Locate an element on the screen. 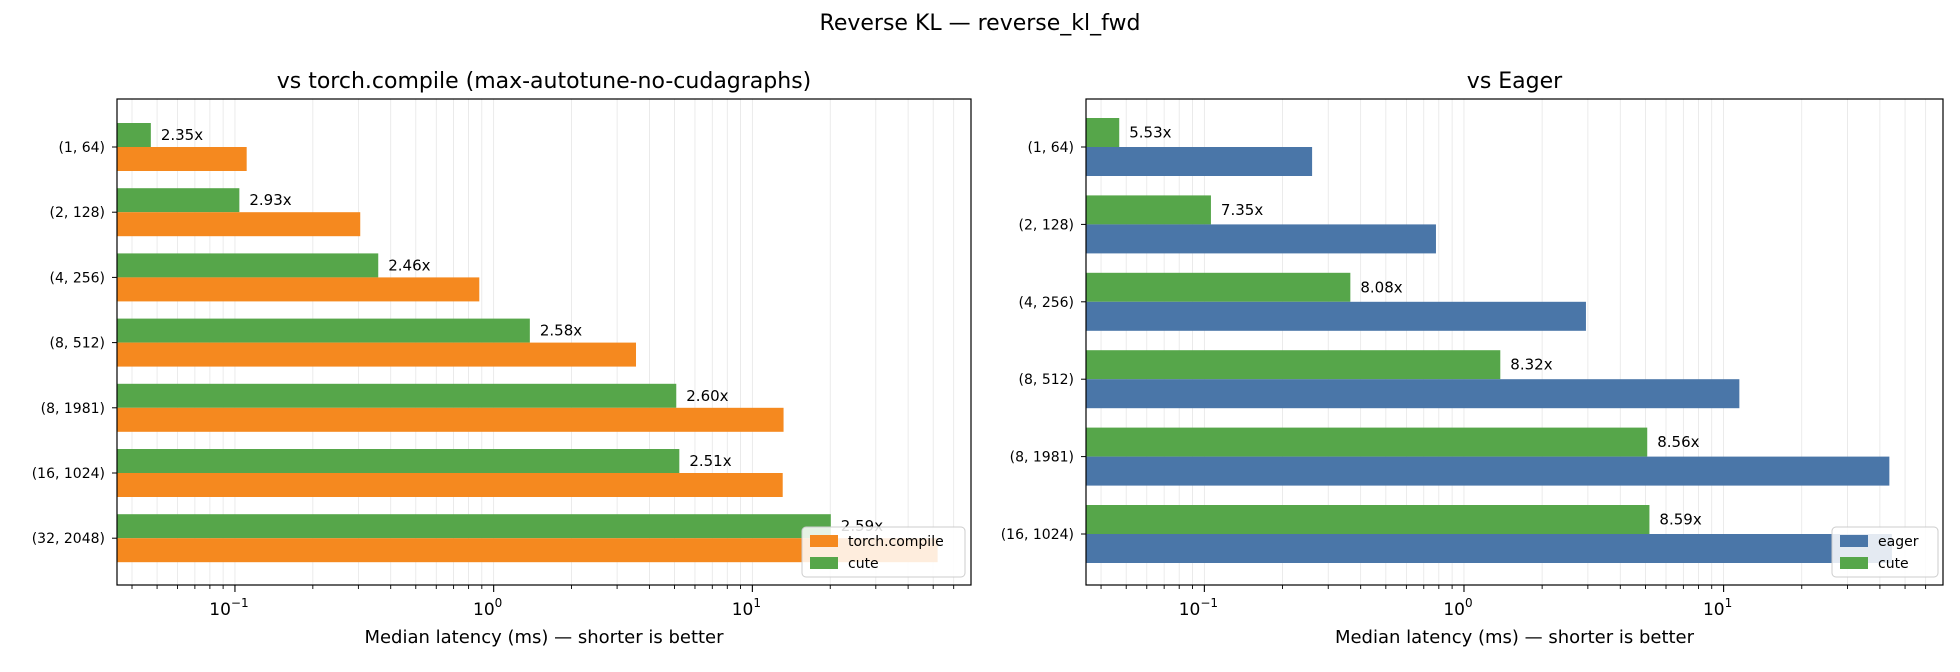 The image size is (1960, 672). speedup-label: 2.60x is located at coordinates (707, 396).